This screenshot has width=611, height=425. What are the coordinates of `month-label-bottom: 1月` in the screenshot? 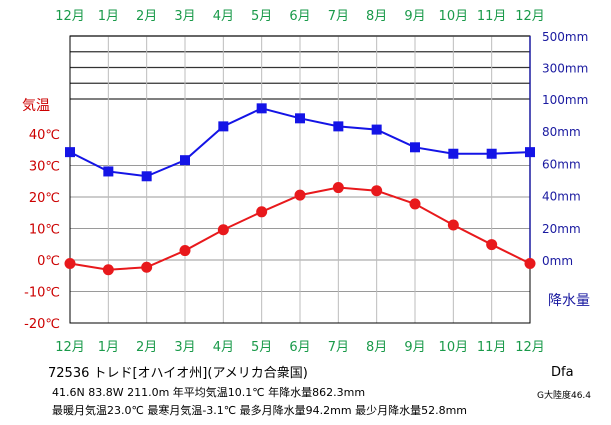 It's located at (108, 347).